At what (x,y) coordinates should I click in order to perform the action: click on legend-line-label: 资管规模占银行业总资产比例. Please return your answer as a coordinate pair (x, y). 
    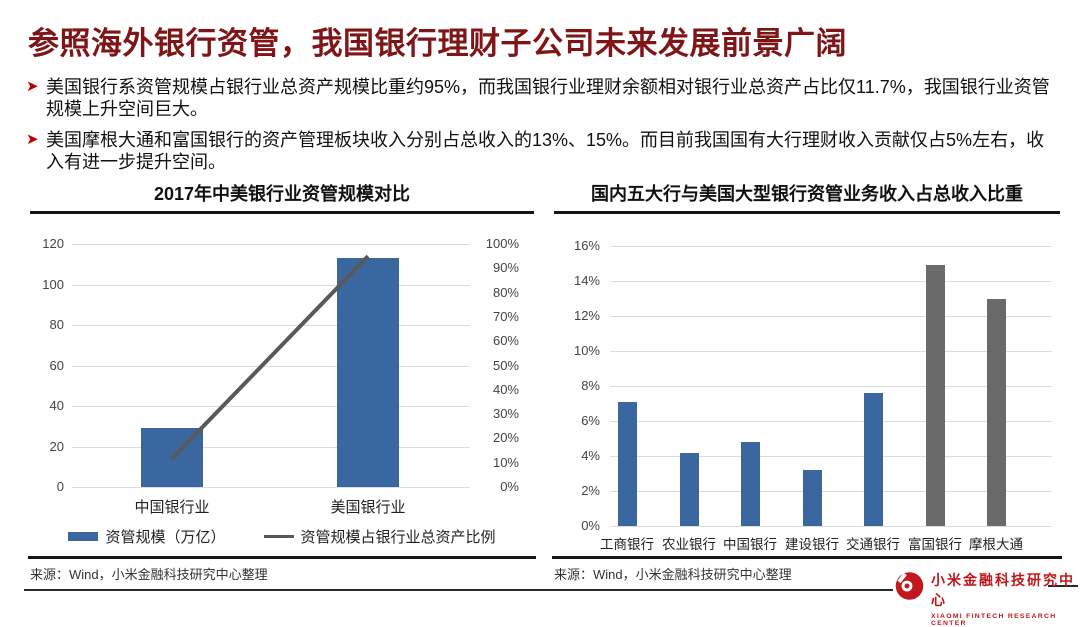
    Looking at the image, I should click on (398, 537).